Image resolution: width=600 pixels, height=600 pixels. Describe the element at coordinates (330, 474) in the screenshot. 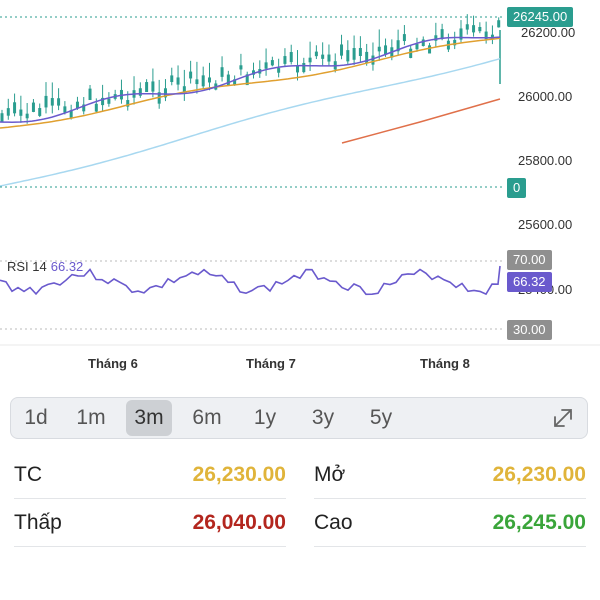

I see `stat-label-open: Mở` at that location.